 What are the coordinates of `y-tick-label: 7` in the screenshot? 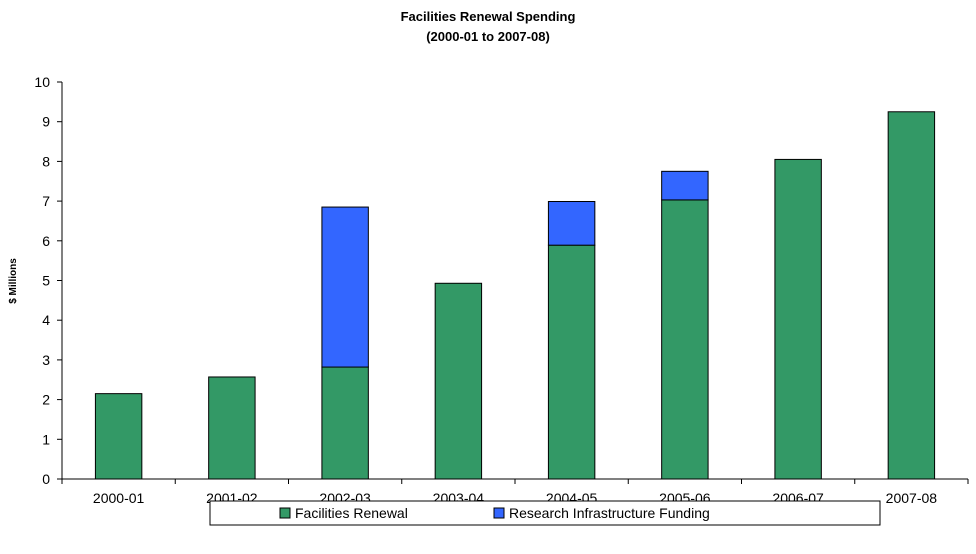 It's located at (46, 201).